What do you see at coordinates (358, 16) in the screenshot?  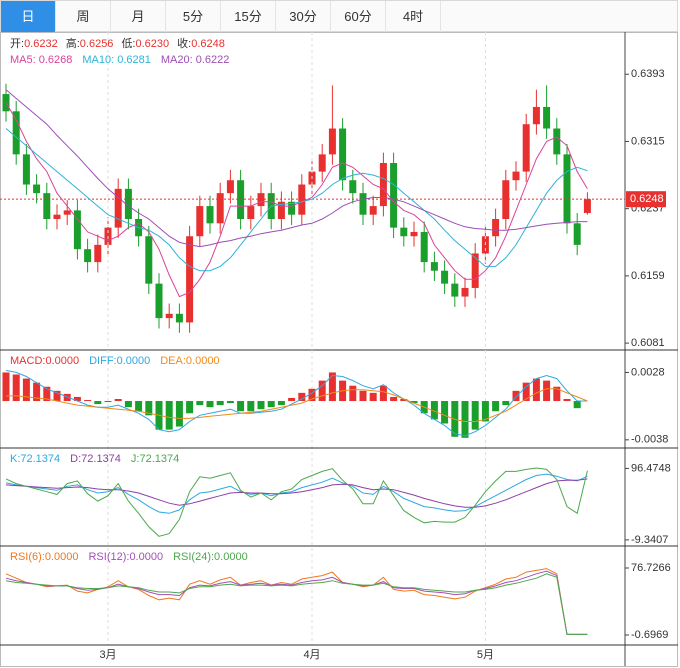 I see `period-tab: 60分` at bounding box center [358, 16].